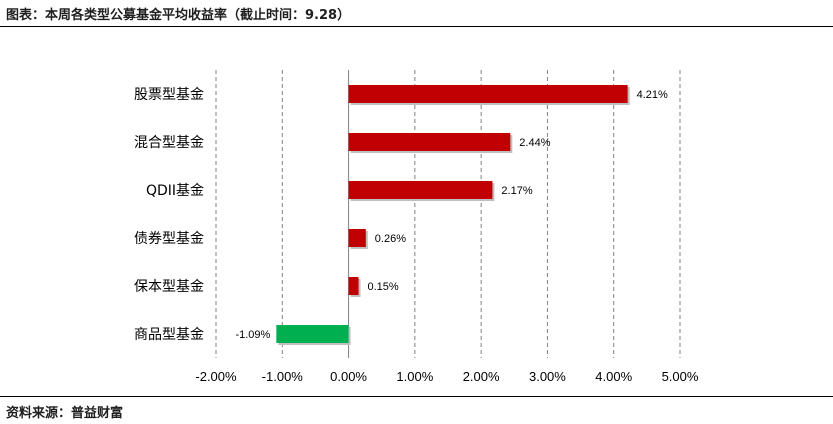 Image resolution: width=833 pixels, height=424 pixels. I want to click on data-label-3: 0.26%, so click(390, 239).